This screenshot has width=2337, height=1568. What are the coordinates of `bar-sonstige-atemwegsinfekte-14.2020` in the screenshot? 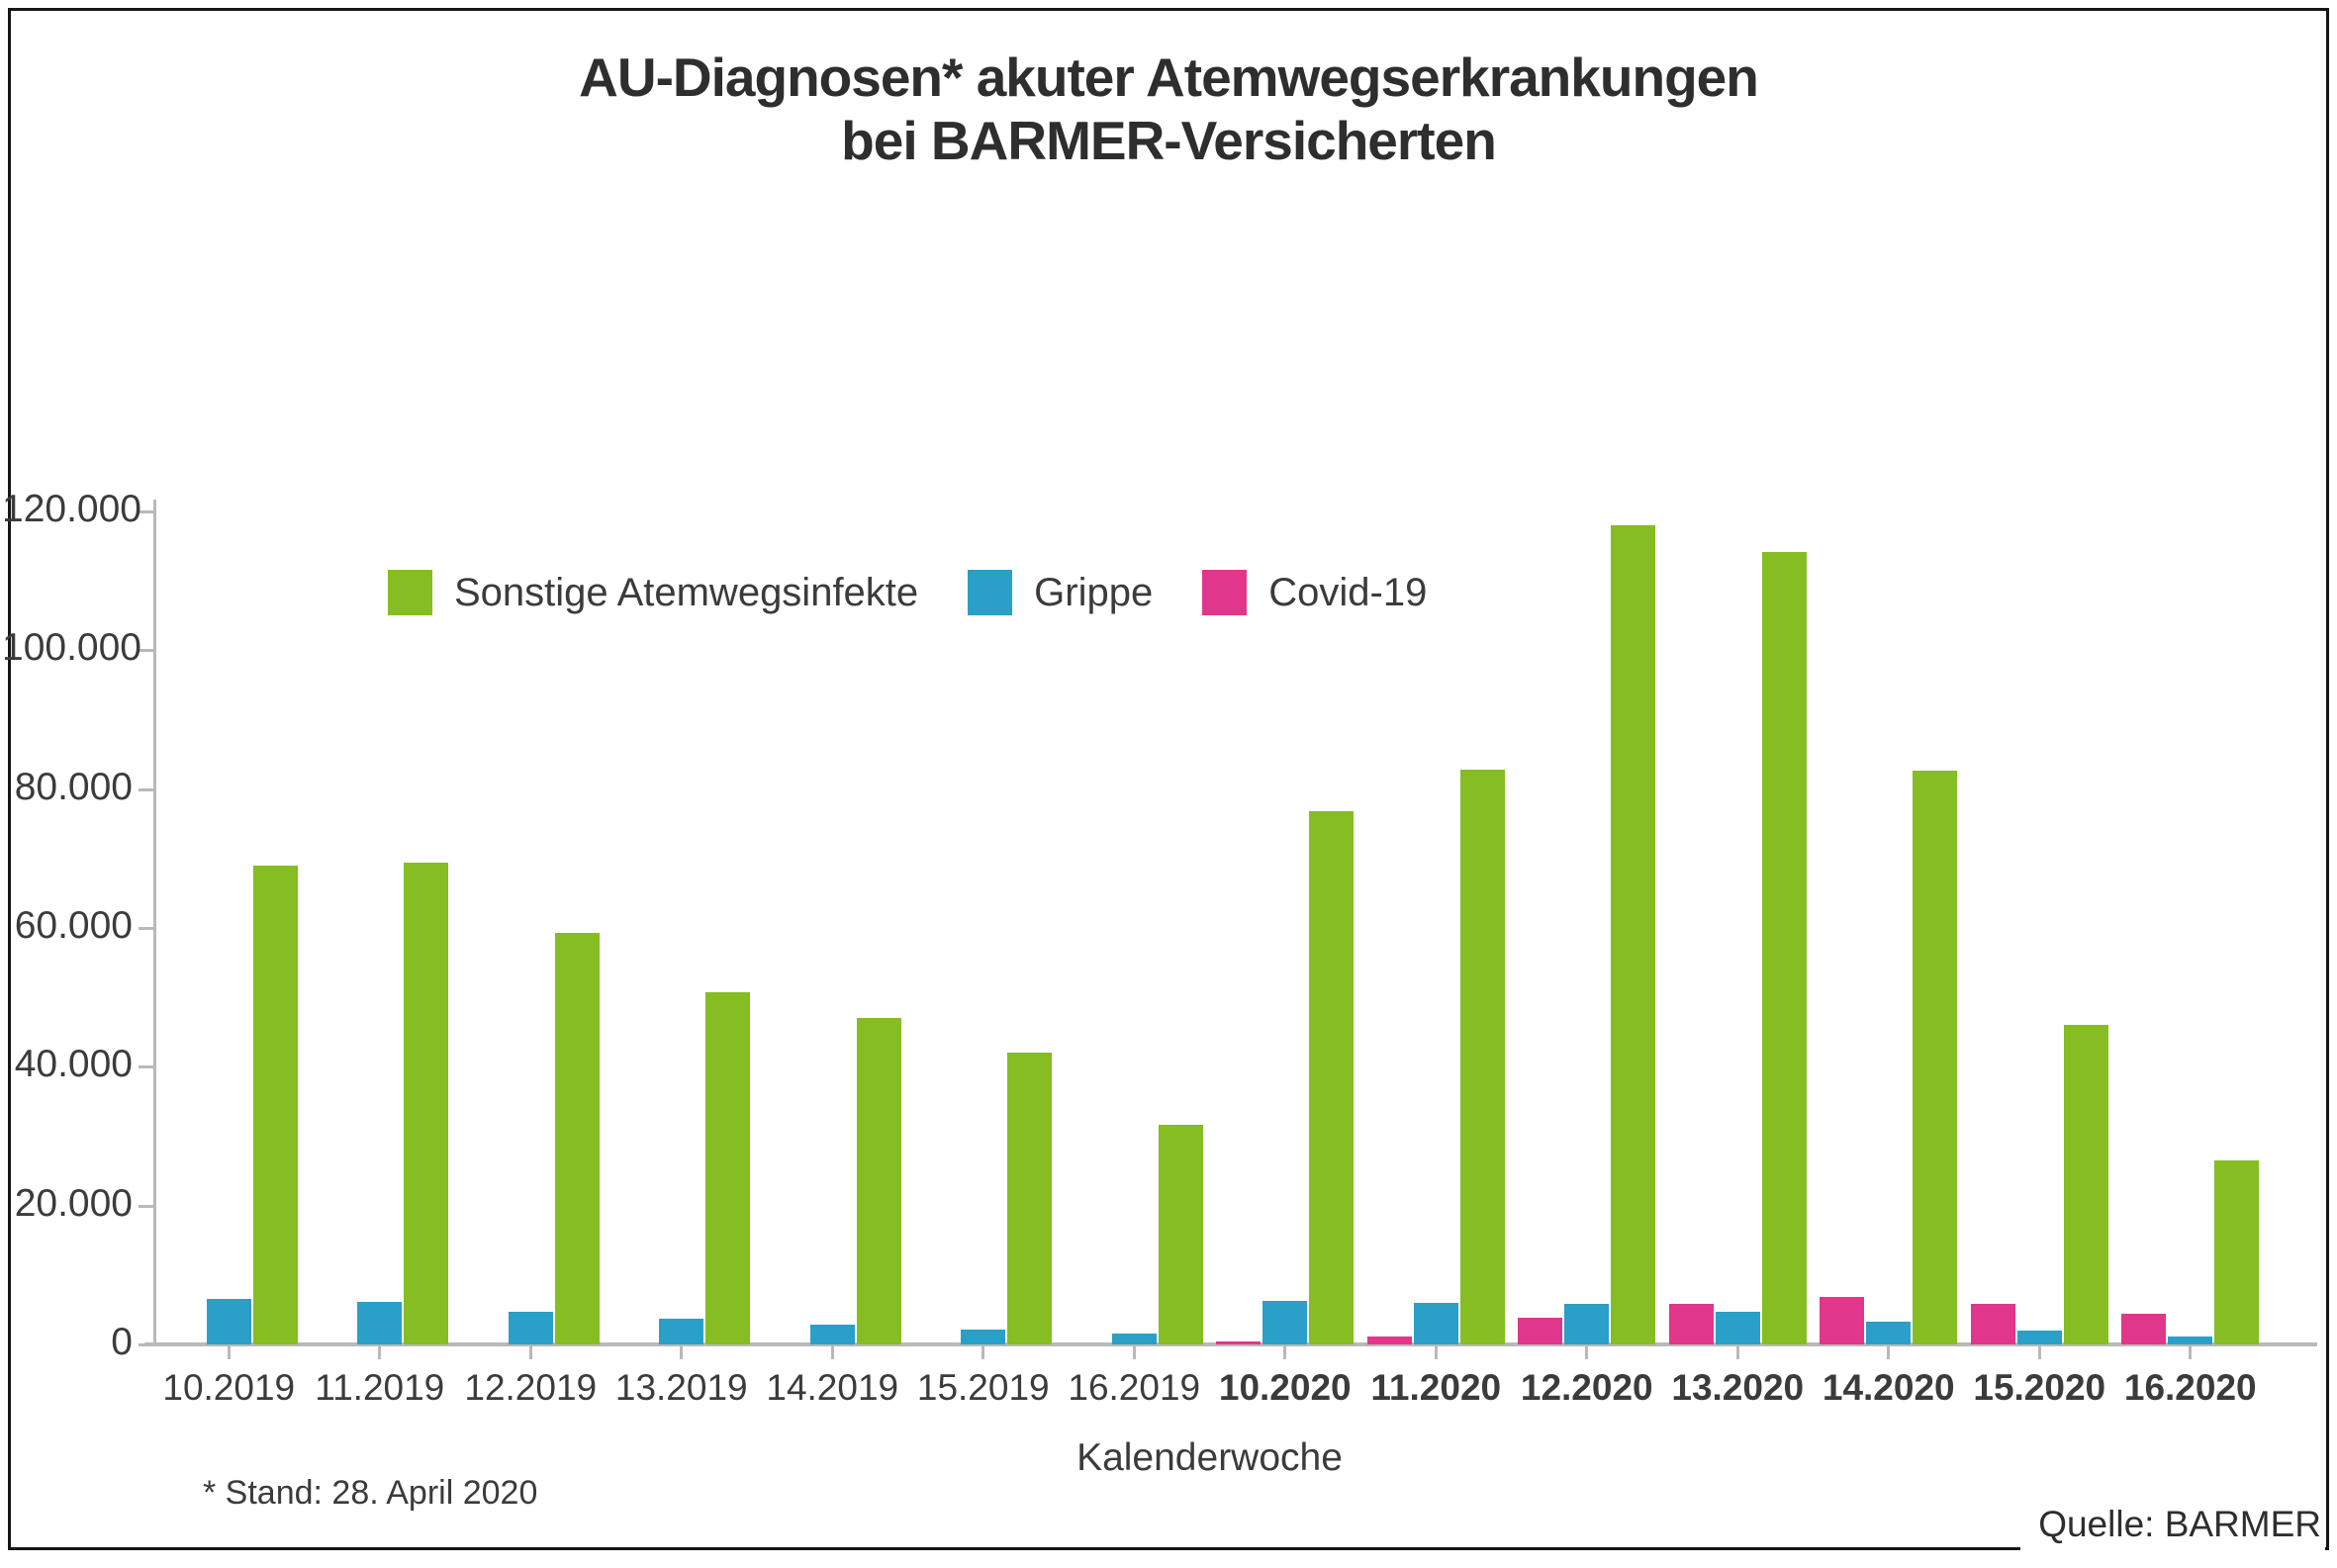 It's located at (1935, 1057).